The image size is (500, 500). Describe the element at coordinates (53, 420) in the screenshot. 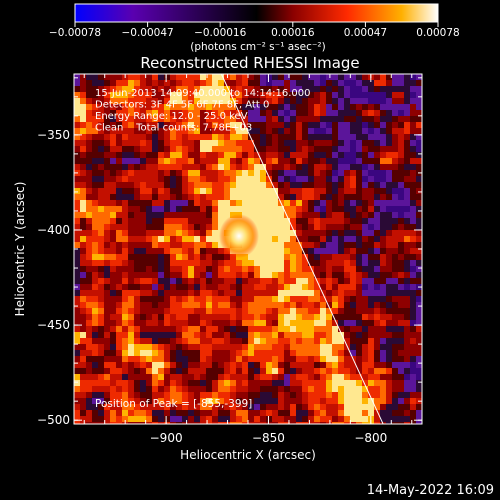

I see `y-tick-label: −500` at that location.